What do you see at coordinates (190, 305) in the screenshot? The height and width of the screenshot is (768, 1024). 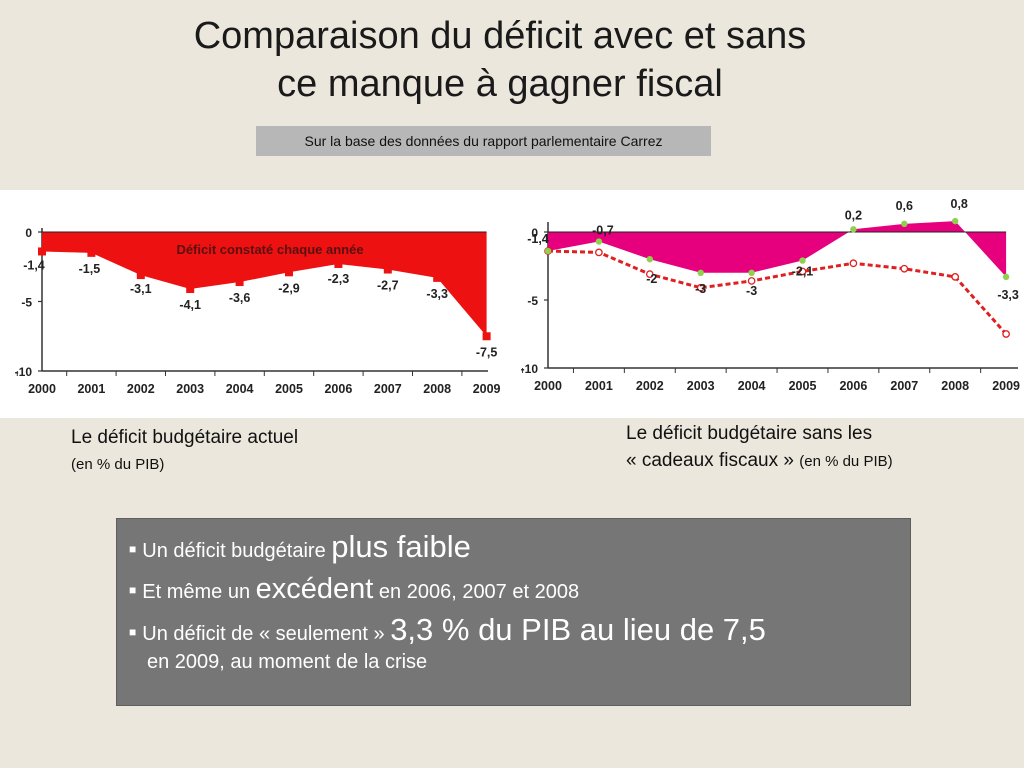 I see `data-label: -4,1` at bounding box center [190, 305].